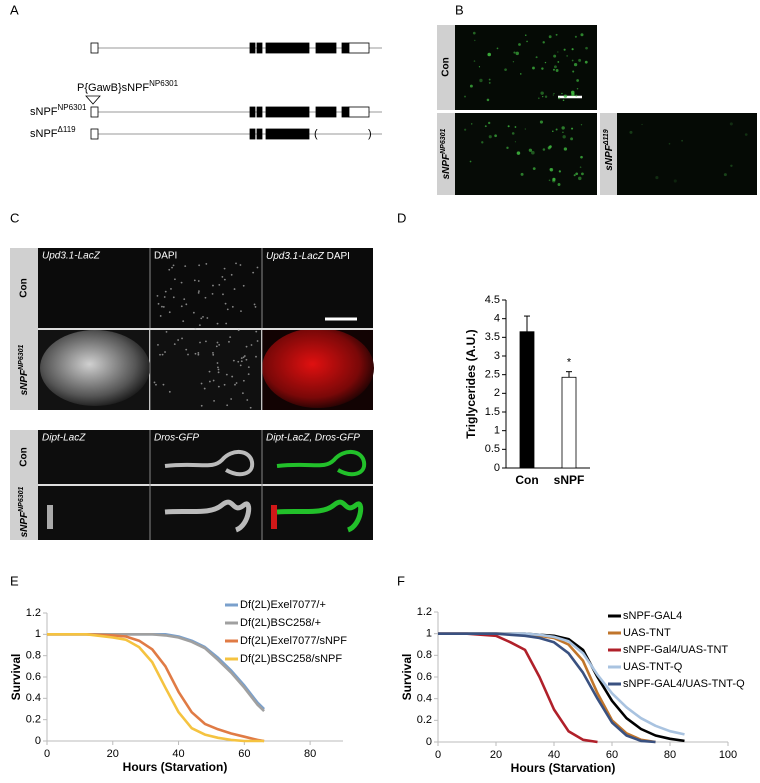  I want to click on y-tick-label: 3.5, so click(492, 337).